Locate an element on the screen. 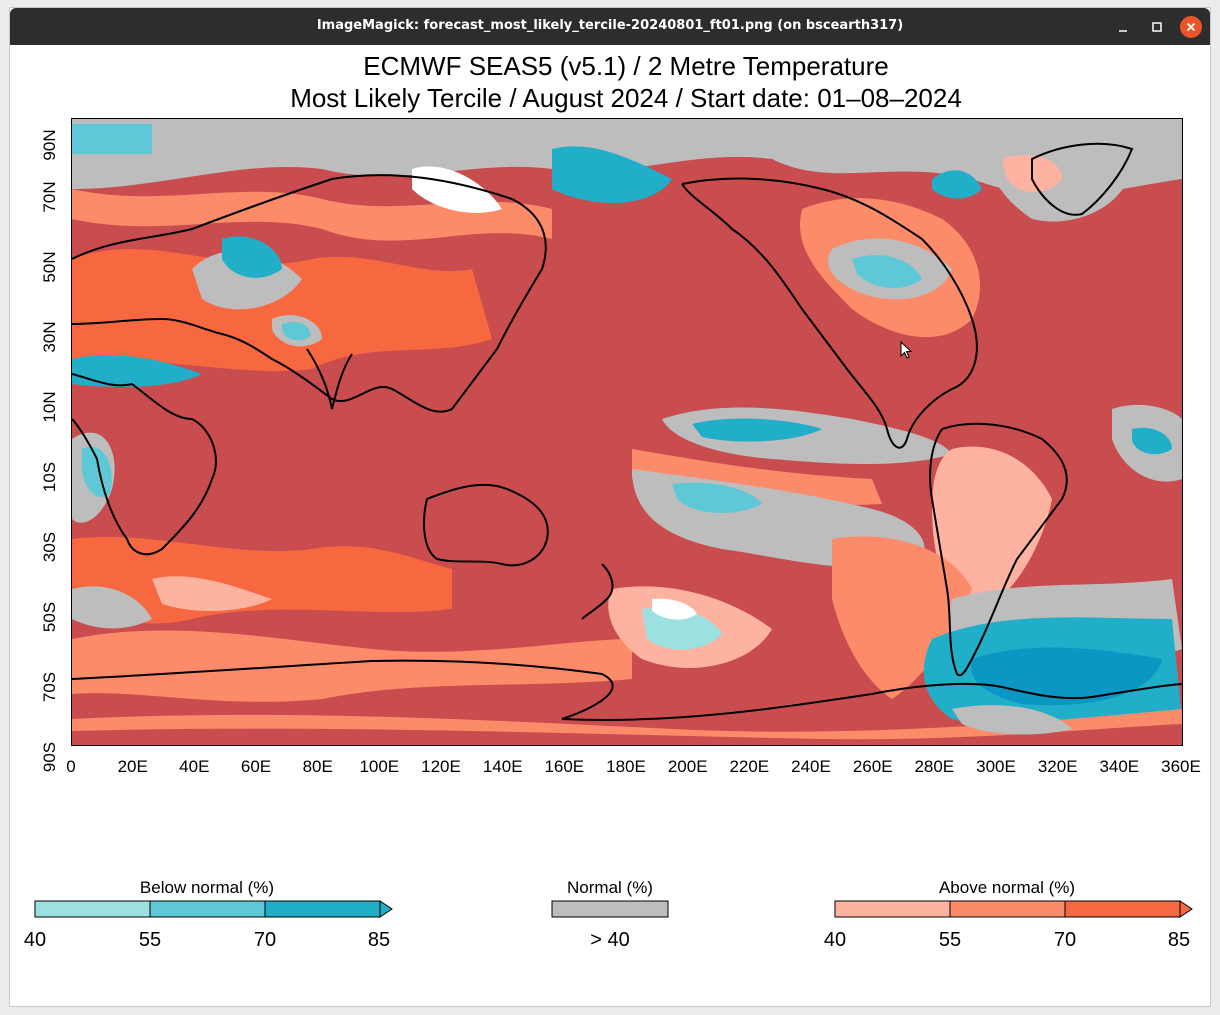 The height and width of the screenshot is (1015, 1220). legend-below-label: 70 is located at coordinates (265, 940).